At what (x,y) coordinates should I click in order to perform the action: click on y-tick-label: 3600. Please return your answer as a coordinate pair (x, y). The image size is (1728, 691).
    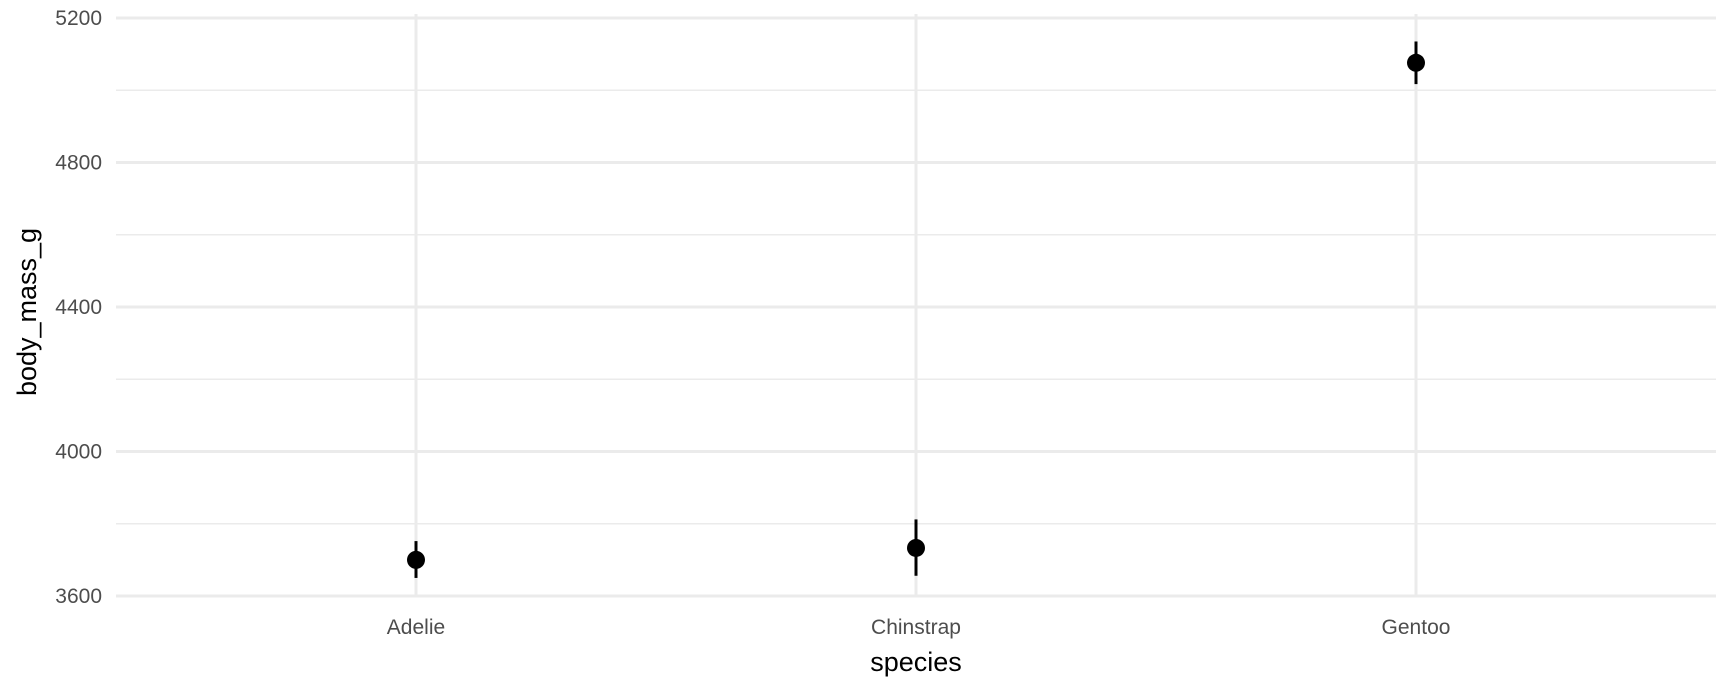
    Looking at the image, I should click on (78, 596).